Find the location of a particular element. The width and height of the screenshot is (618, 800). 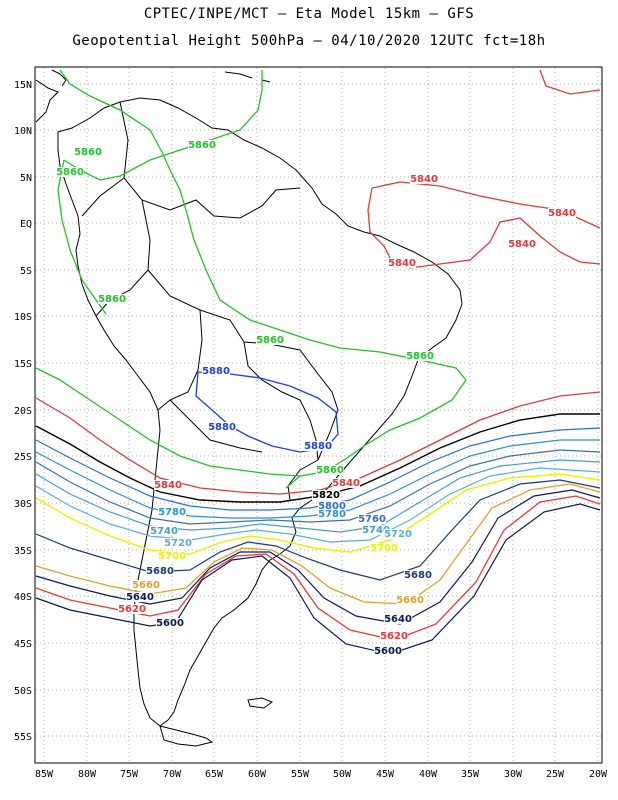

contour-label: 5660 is located at coordinates (410, 600).